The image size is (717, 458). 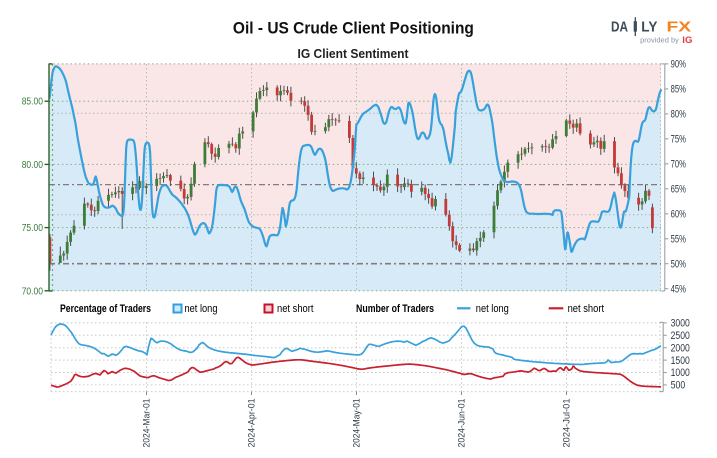 What do you see at coordinates (353, 27) in the screenshot?
I see `svg-text:Oil - US Crude Client Position: Oil - US Crude Client Positioning` at bounding box center [353, 27].